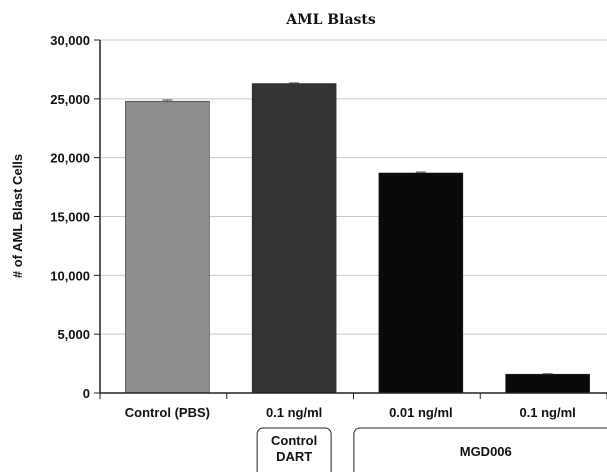  What do you see at coordinates (294, 440) in the screenshot?
I see `group-label: Control` at bounding box center [294, 440].